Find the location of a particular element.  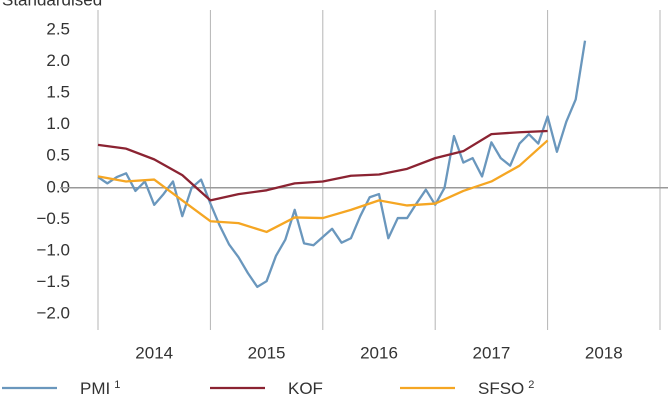

legend-label: PMI 1 is located at coordinates (100, 389).